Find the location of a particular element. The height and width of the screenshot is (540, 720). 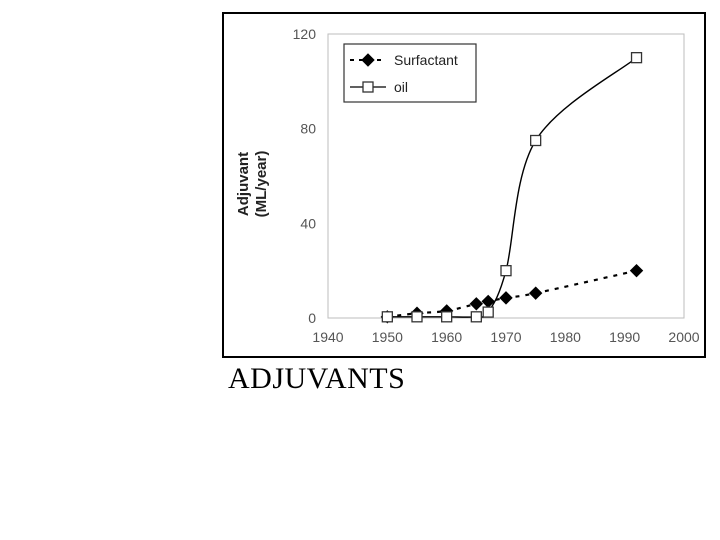

y-tick-label: 40 is located at coordinates (308, 223).